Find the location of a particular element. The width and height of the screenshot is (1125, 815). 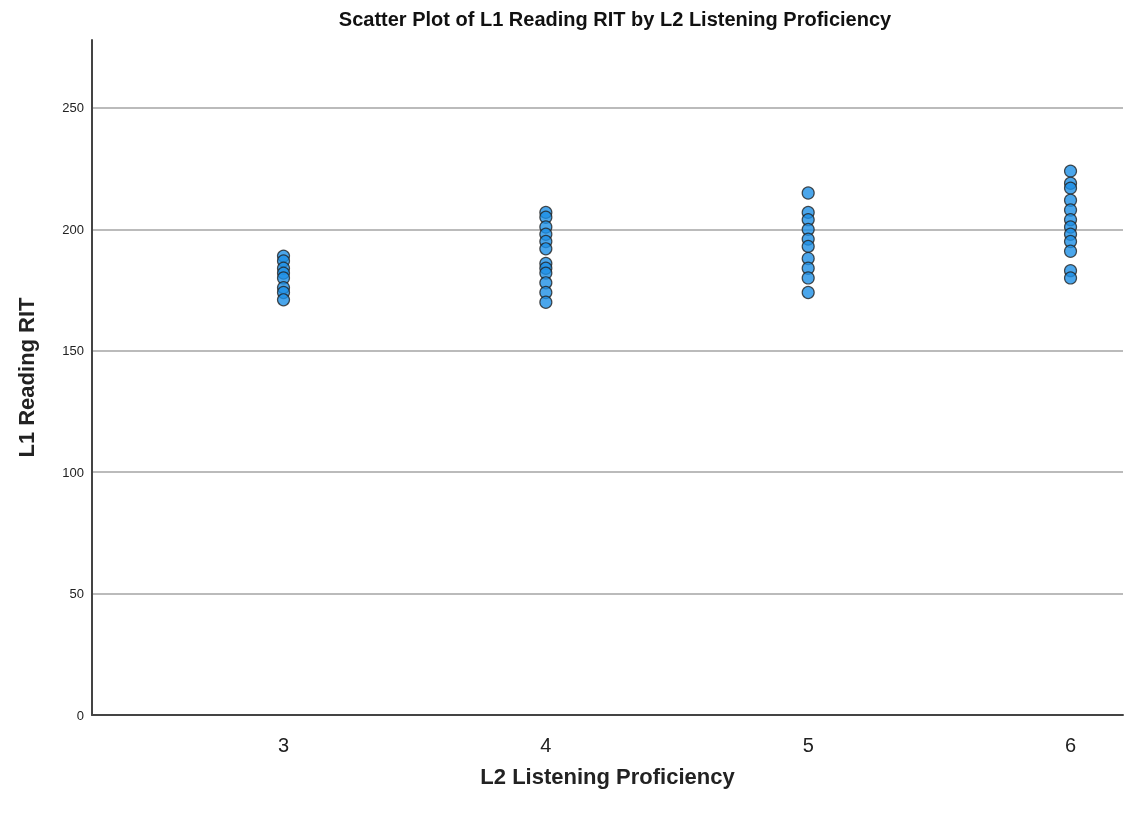

chart-title: Scatter Plot of L1 Reading RIT by L2 Listening Proficiency is located at coordinates (615, 19).